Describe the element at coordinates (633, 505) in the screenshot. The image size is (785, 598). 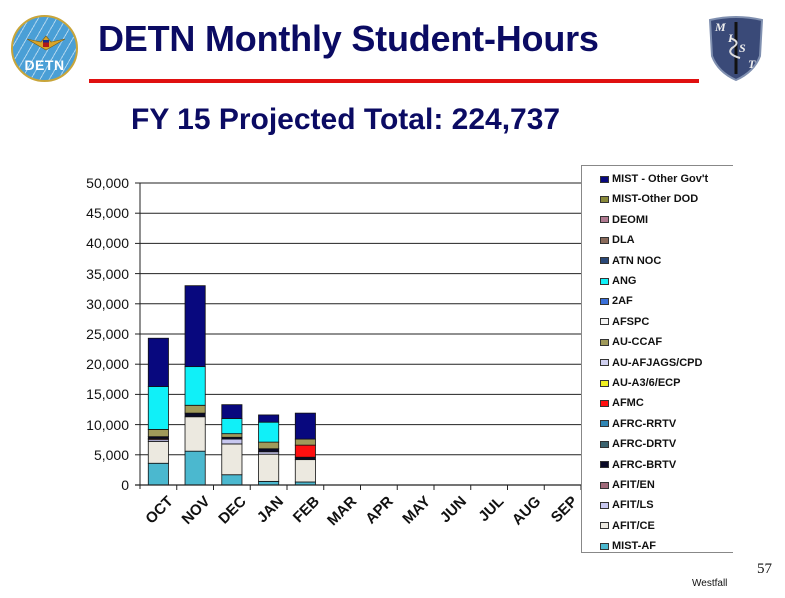
I see `legend-label: AFIT/LS` at that location.